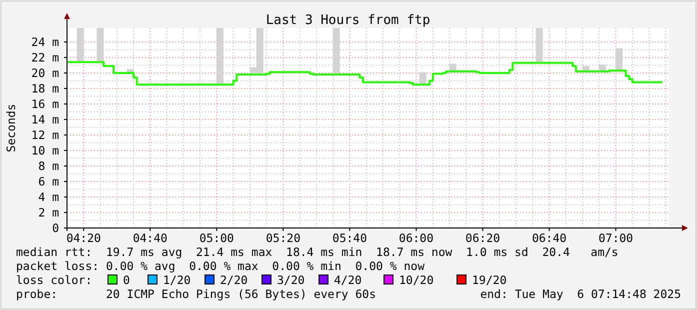 Image resolution: width=697 pixels, height=310 pixels. I want to click on y-tick-label: 6 m, so click(49, 181).